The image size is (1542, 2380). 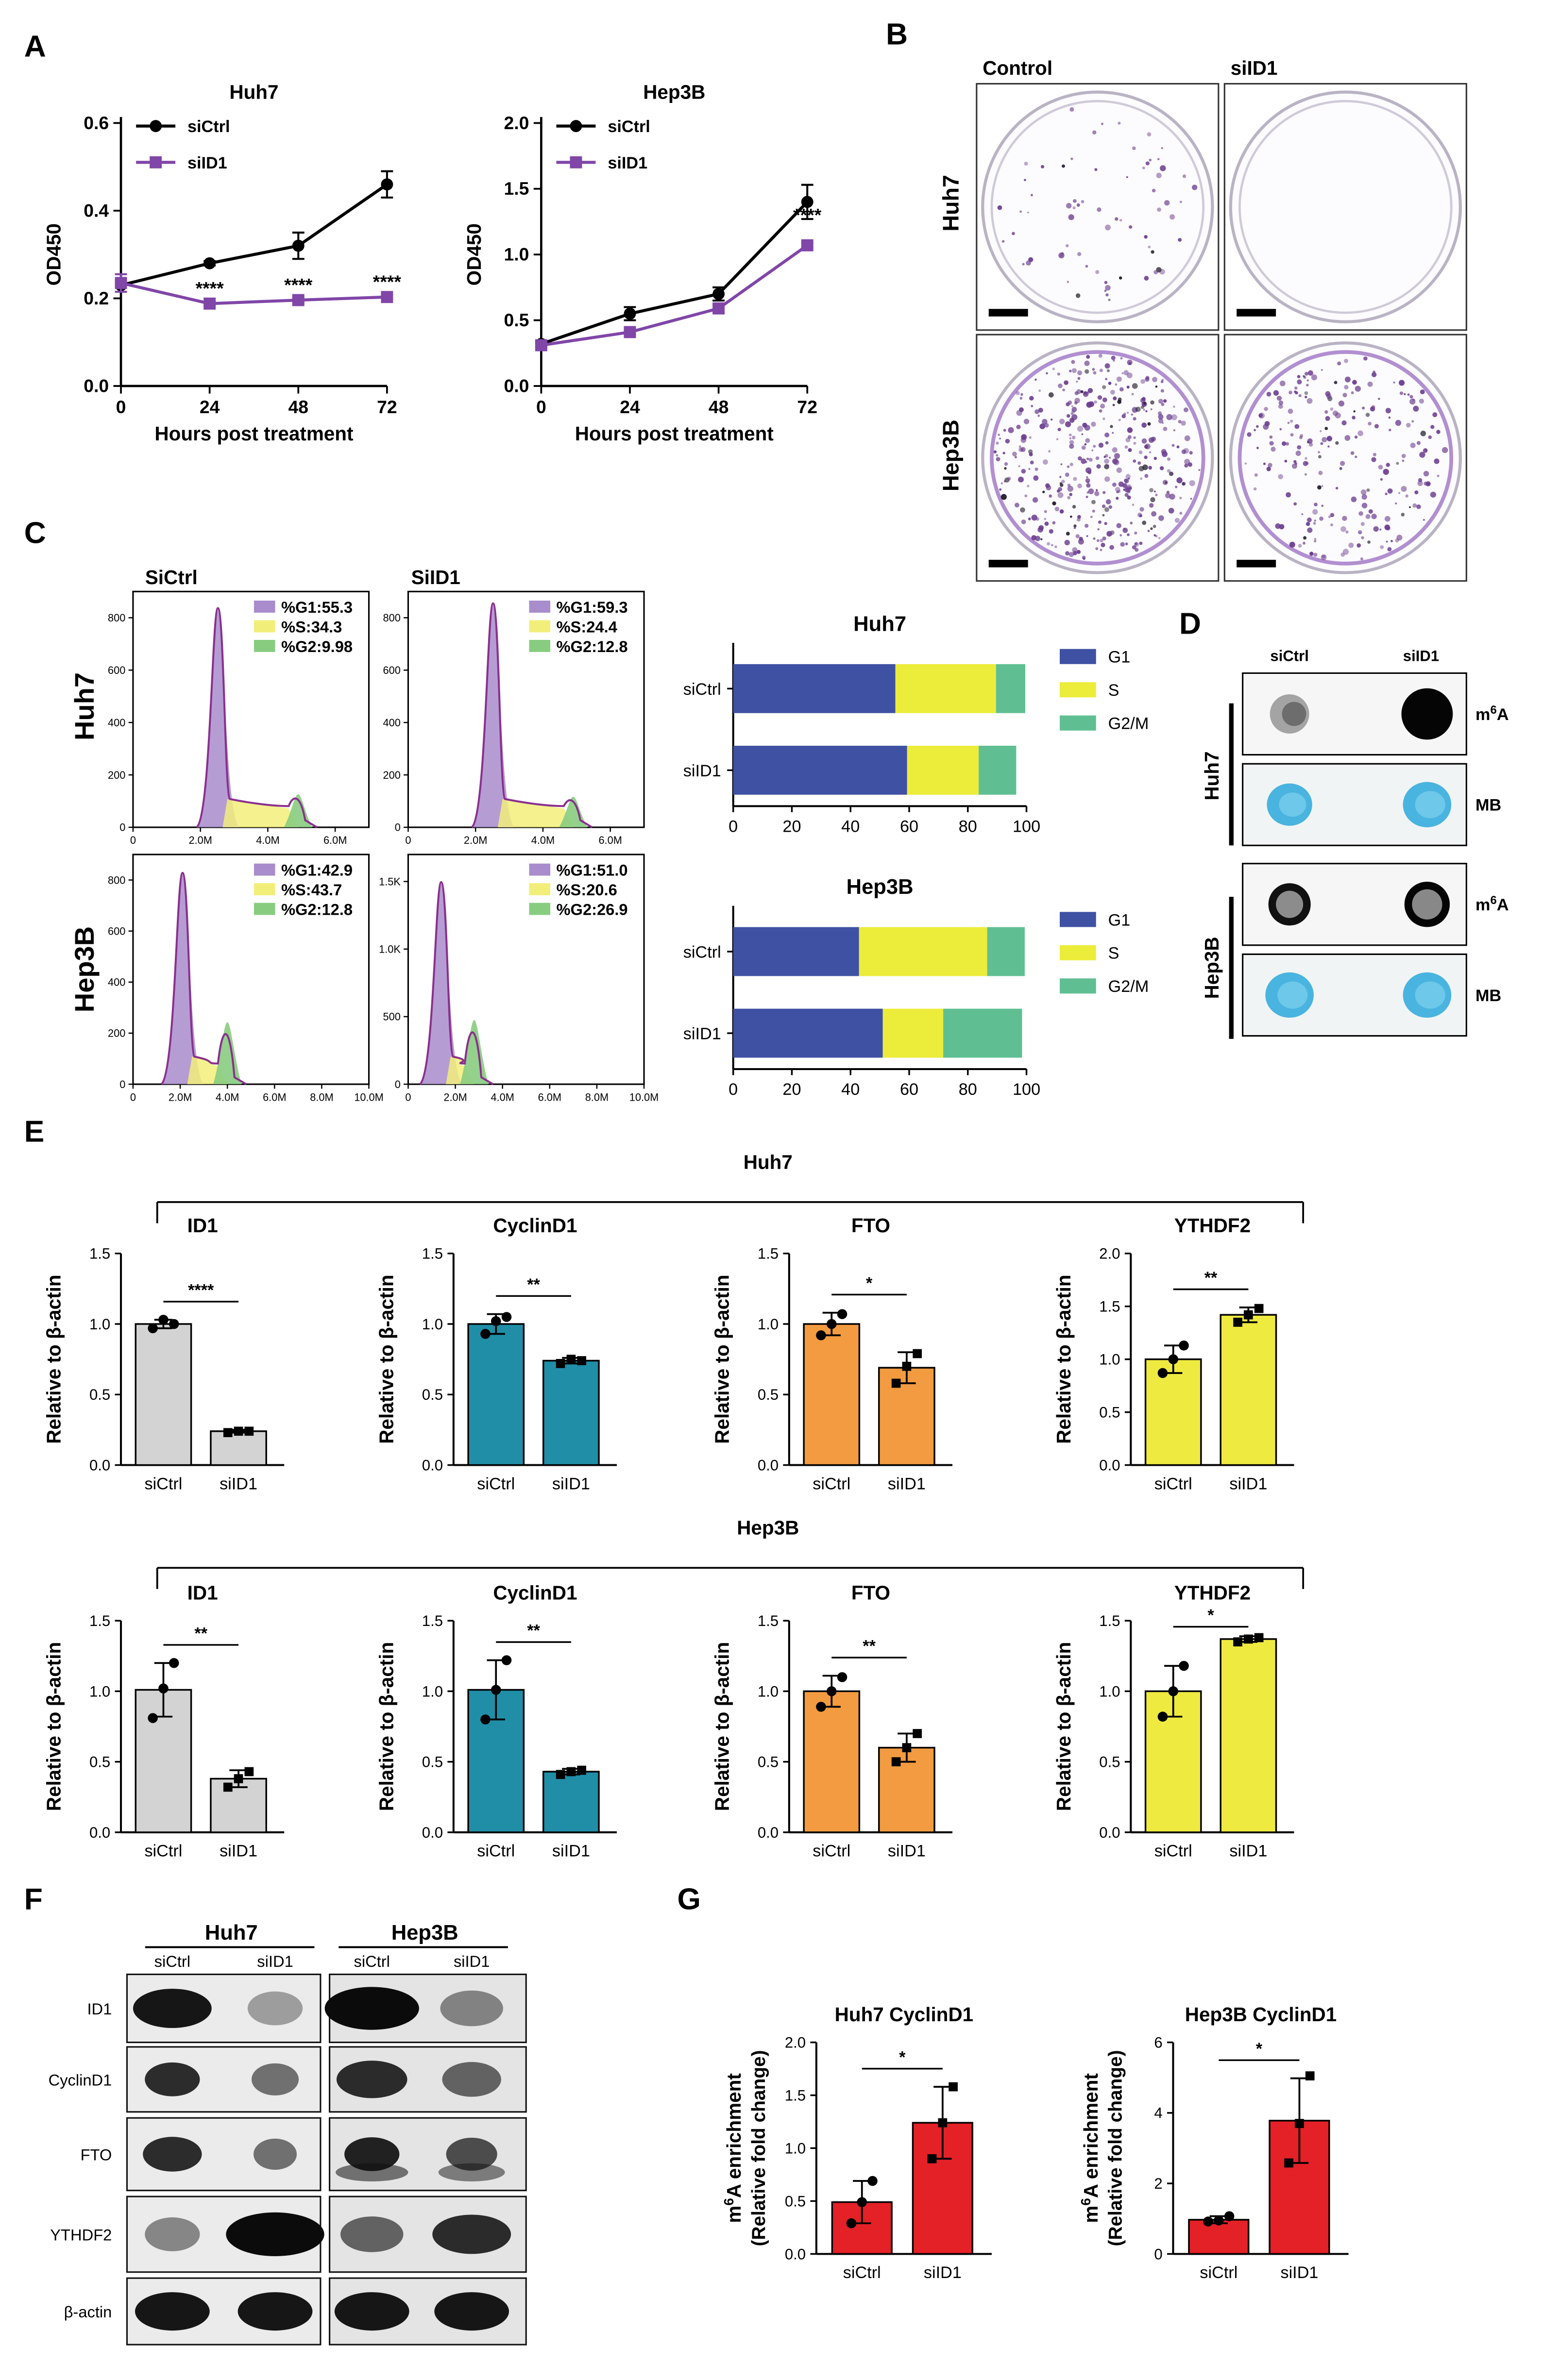 What do you see at coordinates (586, 627) in the screenshot?
I see `legend-label-s: %S:24.4` at bounding box center [586, 627].